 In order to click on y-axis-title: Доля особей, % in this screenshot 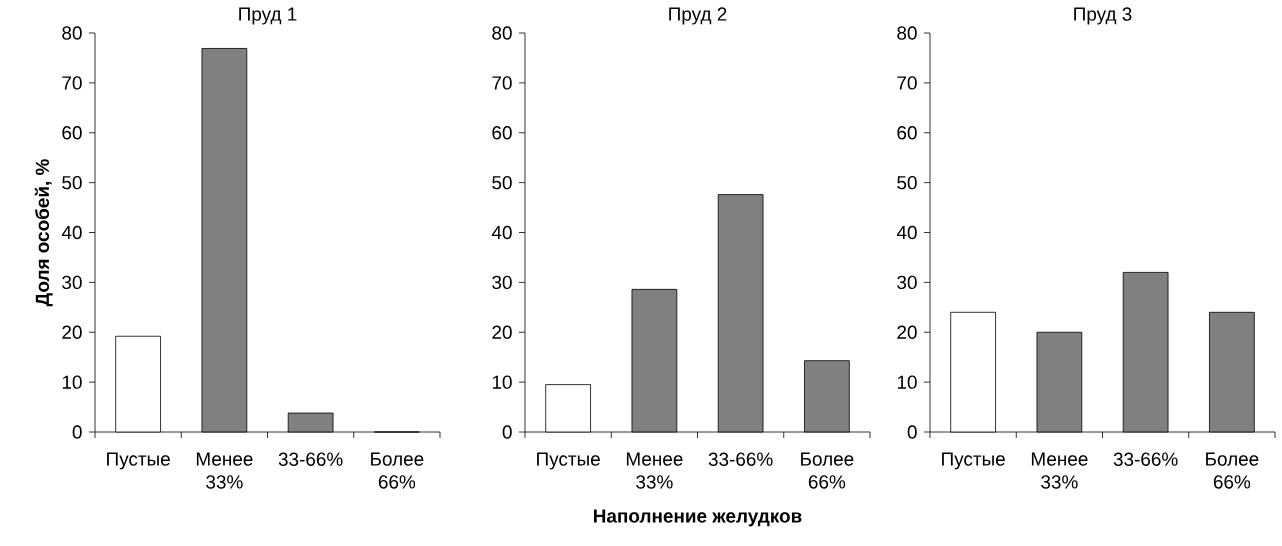, I will do `click(43, 233)`.